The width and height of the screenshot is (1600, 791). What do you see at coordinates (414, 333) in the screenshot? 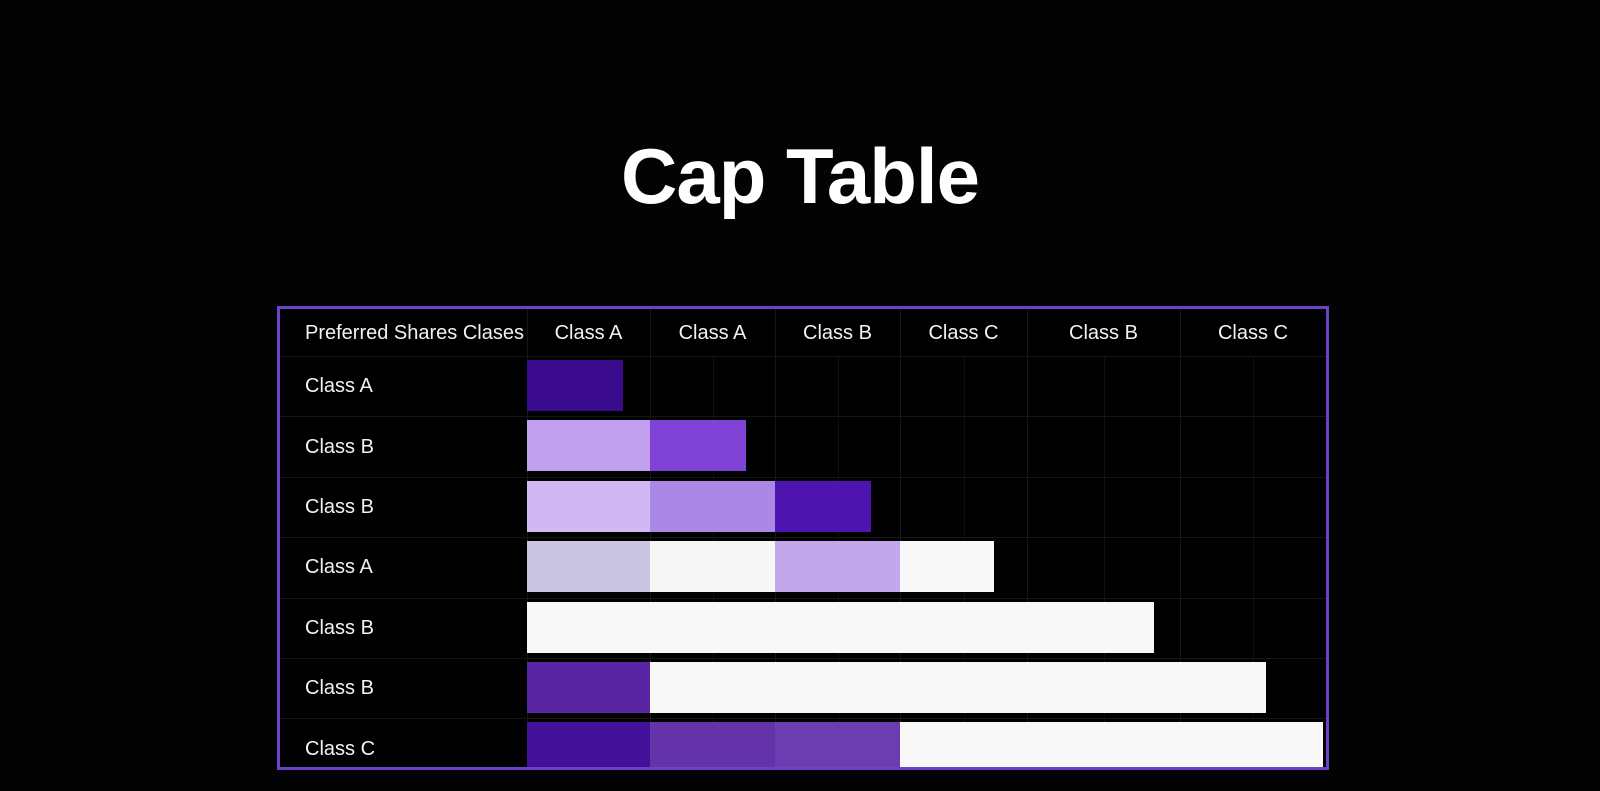
I see `header-row-label: Preferred Shares Clases` at bounding box center [414, 333].